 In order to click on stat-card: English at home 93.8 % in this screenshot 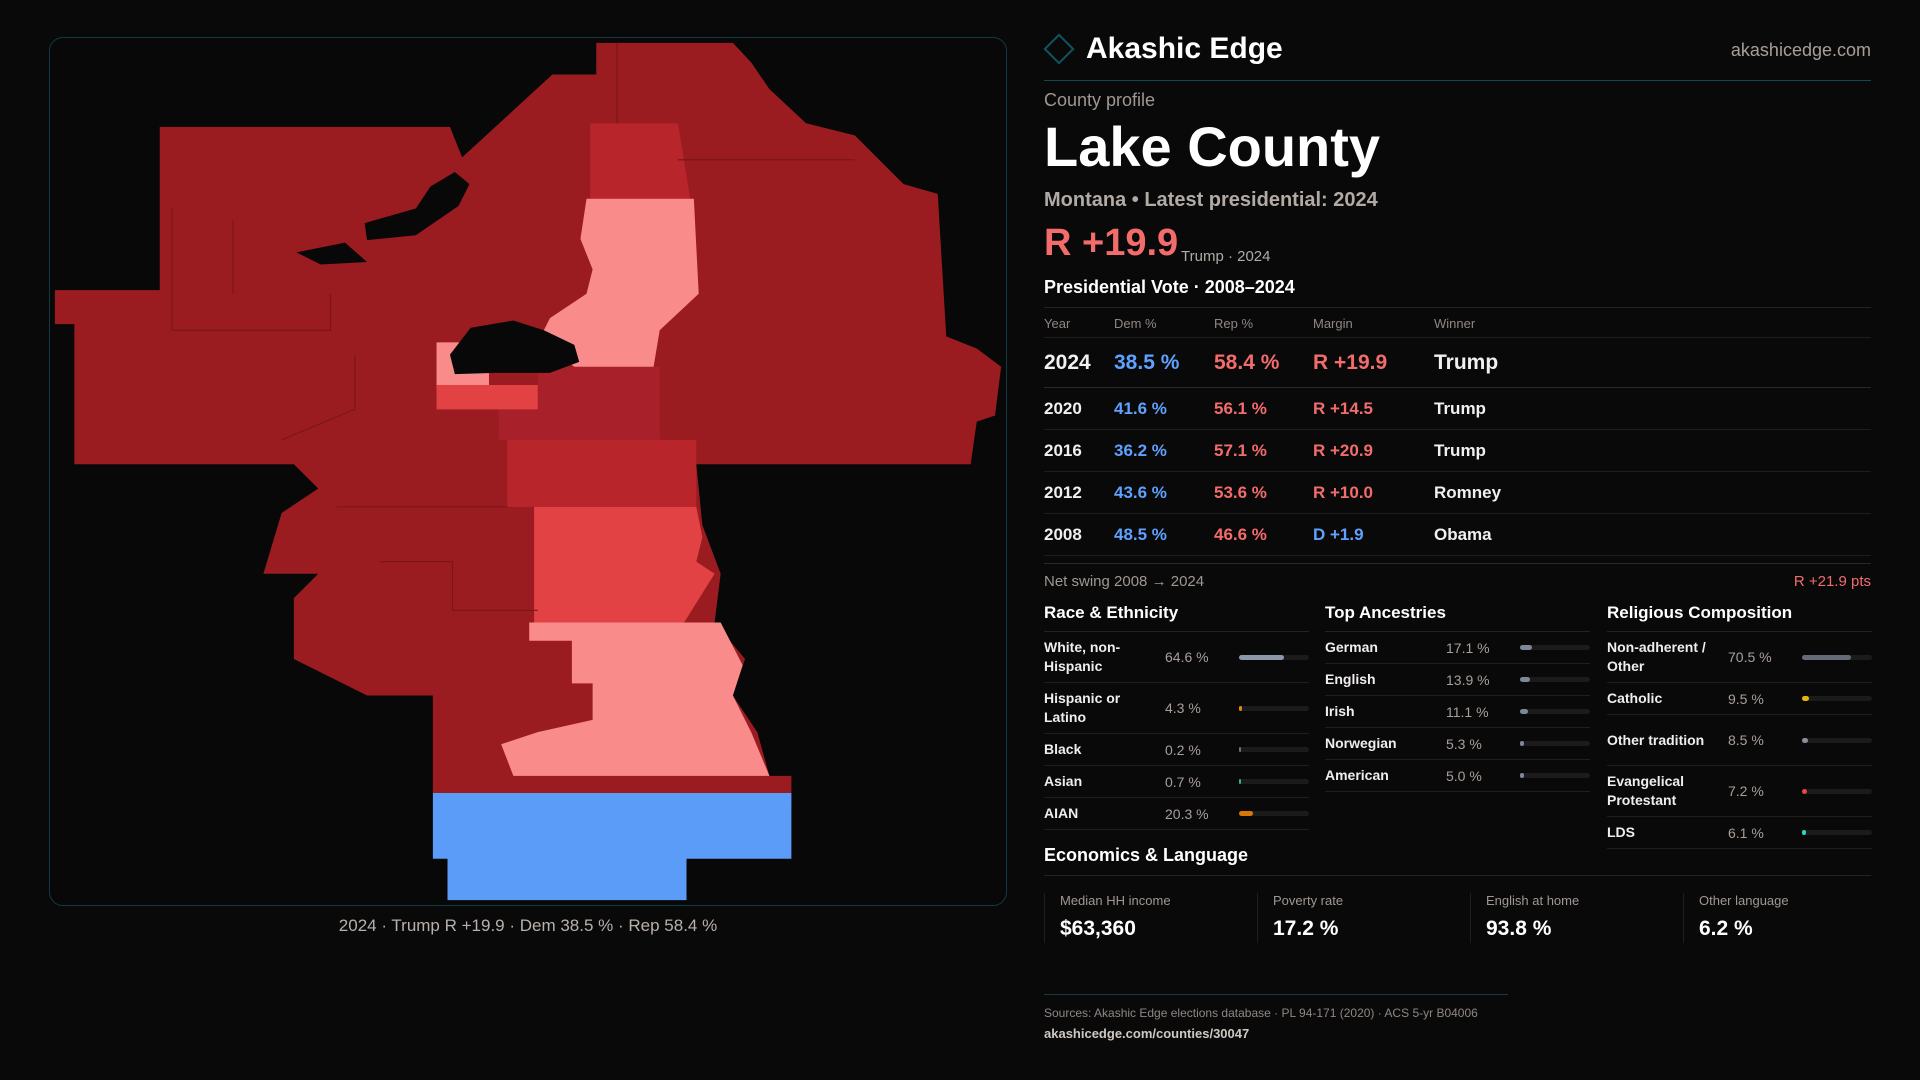, I will do `click(1576, 918)`.